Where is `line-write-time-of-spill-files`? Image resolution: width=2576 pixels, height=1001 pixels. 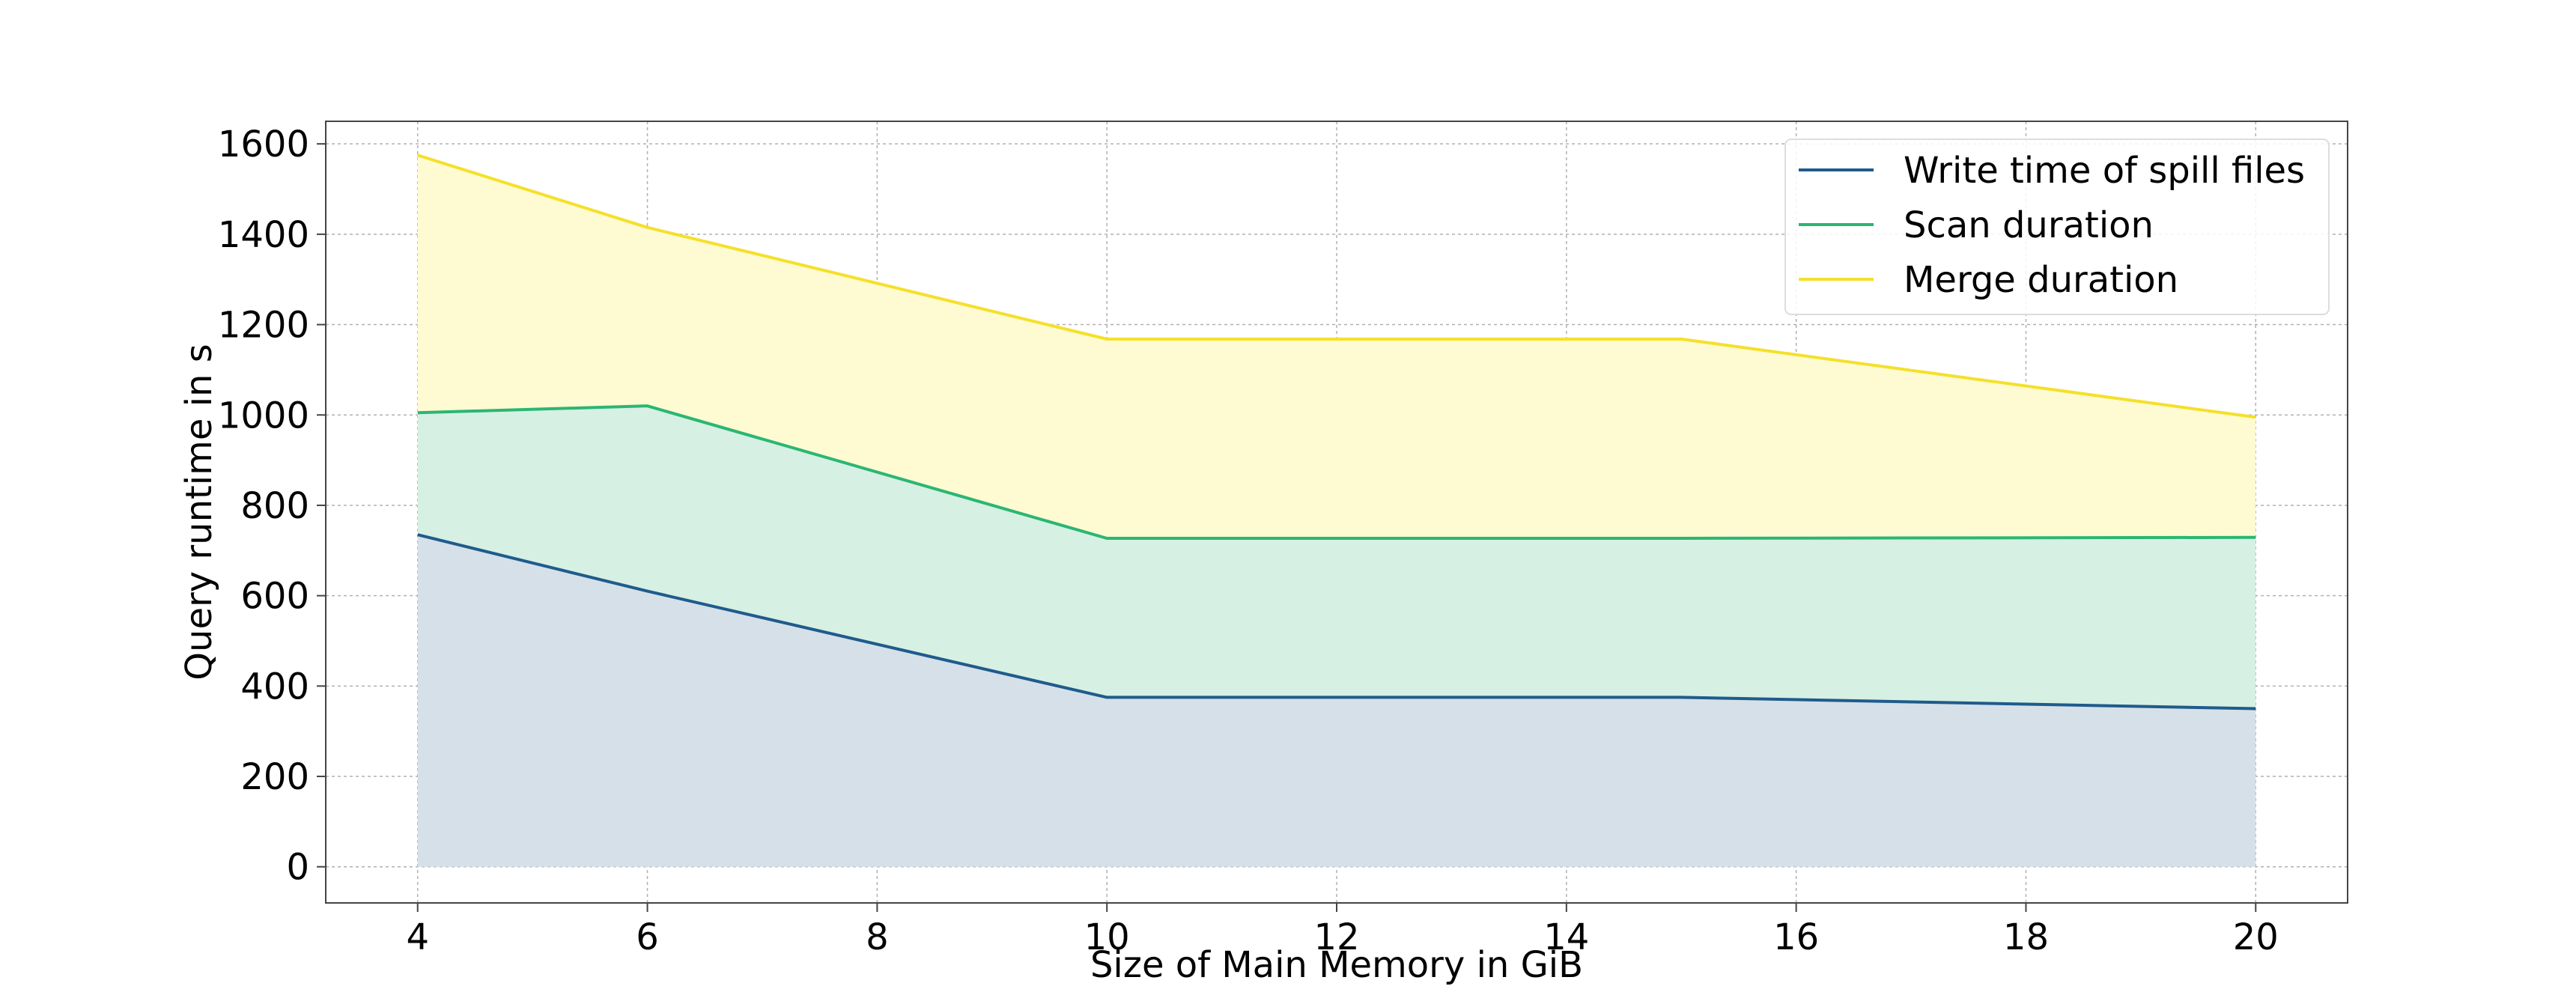
line-write-time-of-spill-files is located at coordinates (1336, 622).